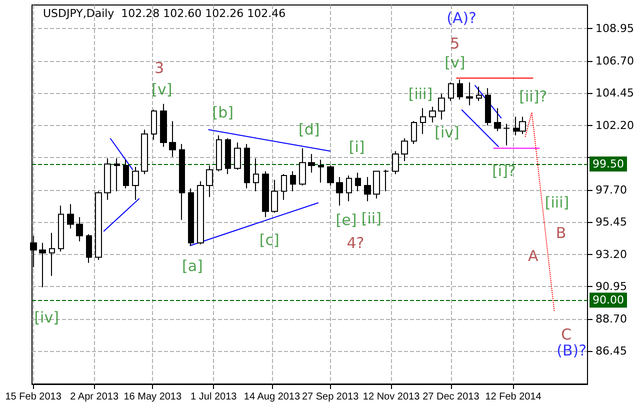 The image size is (637, 402). Describe the element at coordinates (533, 97) in the screenshot. I see `annotation: [ii]?` at that location.